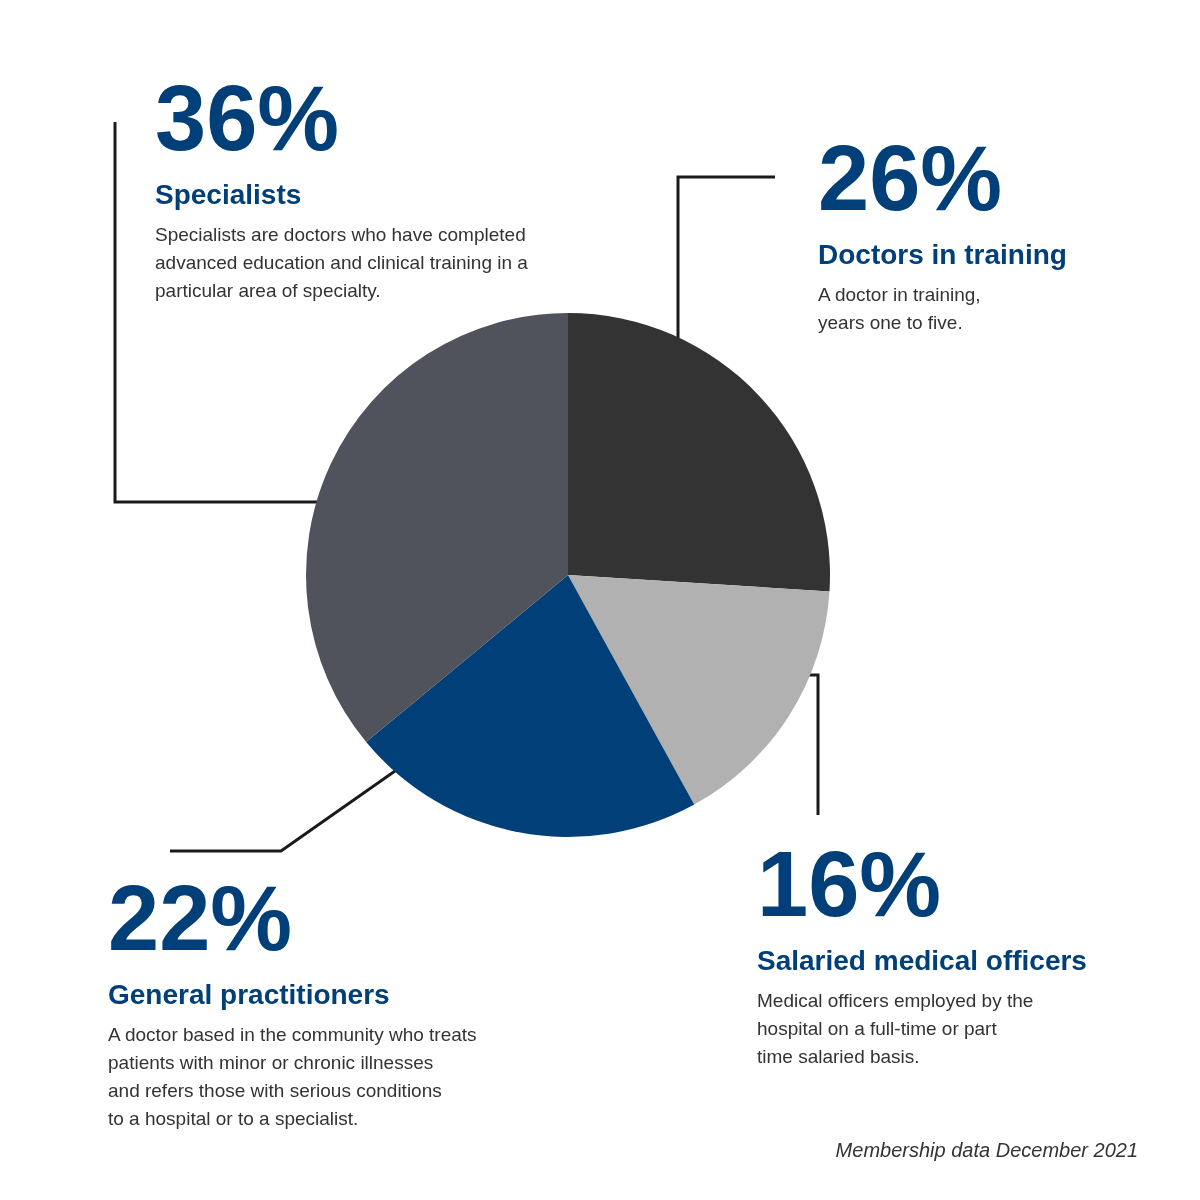  What do you see at coordinates (247, 118) in the screenshot?
I see `data-label: 36%` at bounding box center [247, 118].